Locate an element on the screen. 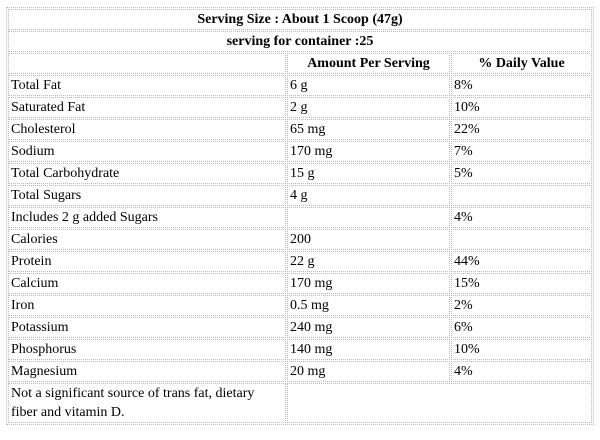 This screenshot has width=600, height=440. nutrient-name-cell: Magnesium is located at coordinates (147, 371).